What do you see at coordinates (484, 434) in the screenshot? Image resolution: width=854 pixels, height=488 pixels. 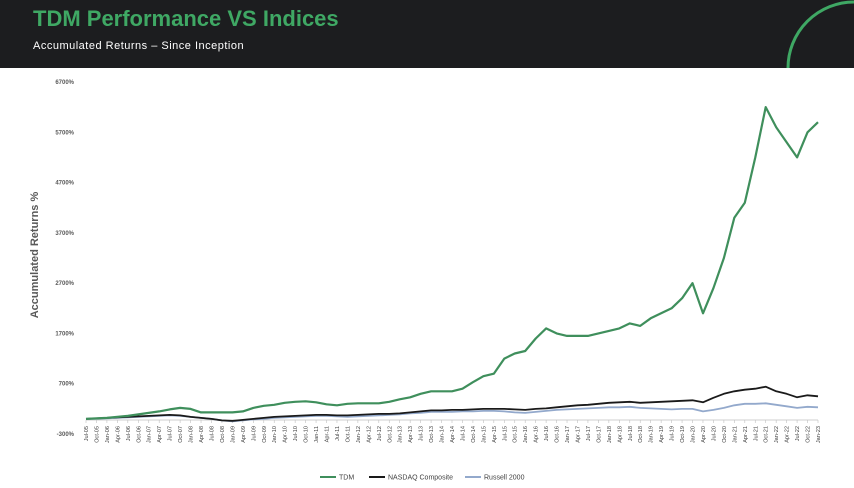 I see `x-tick-label: Jan-15` at bounding box center [484, 434].